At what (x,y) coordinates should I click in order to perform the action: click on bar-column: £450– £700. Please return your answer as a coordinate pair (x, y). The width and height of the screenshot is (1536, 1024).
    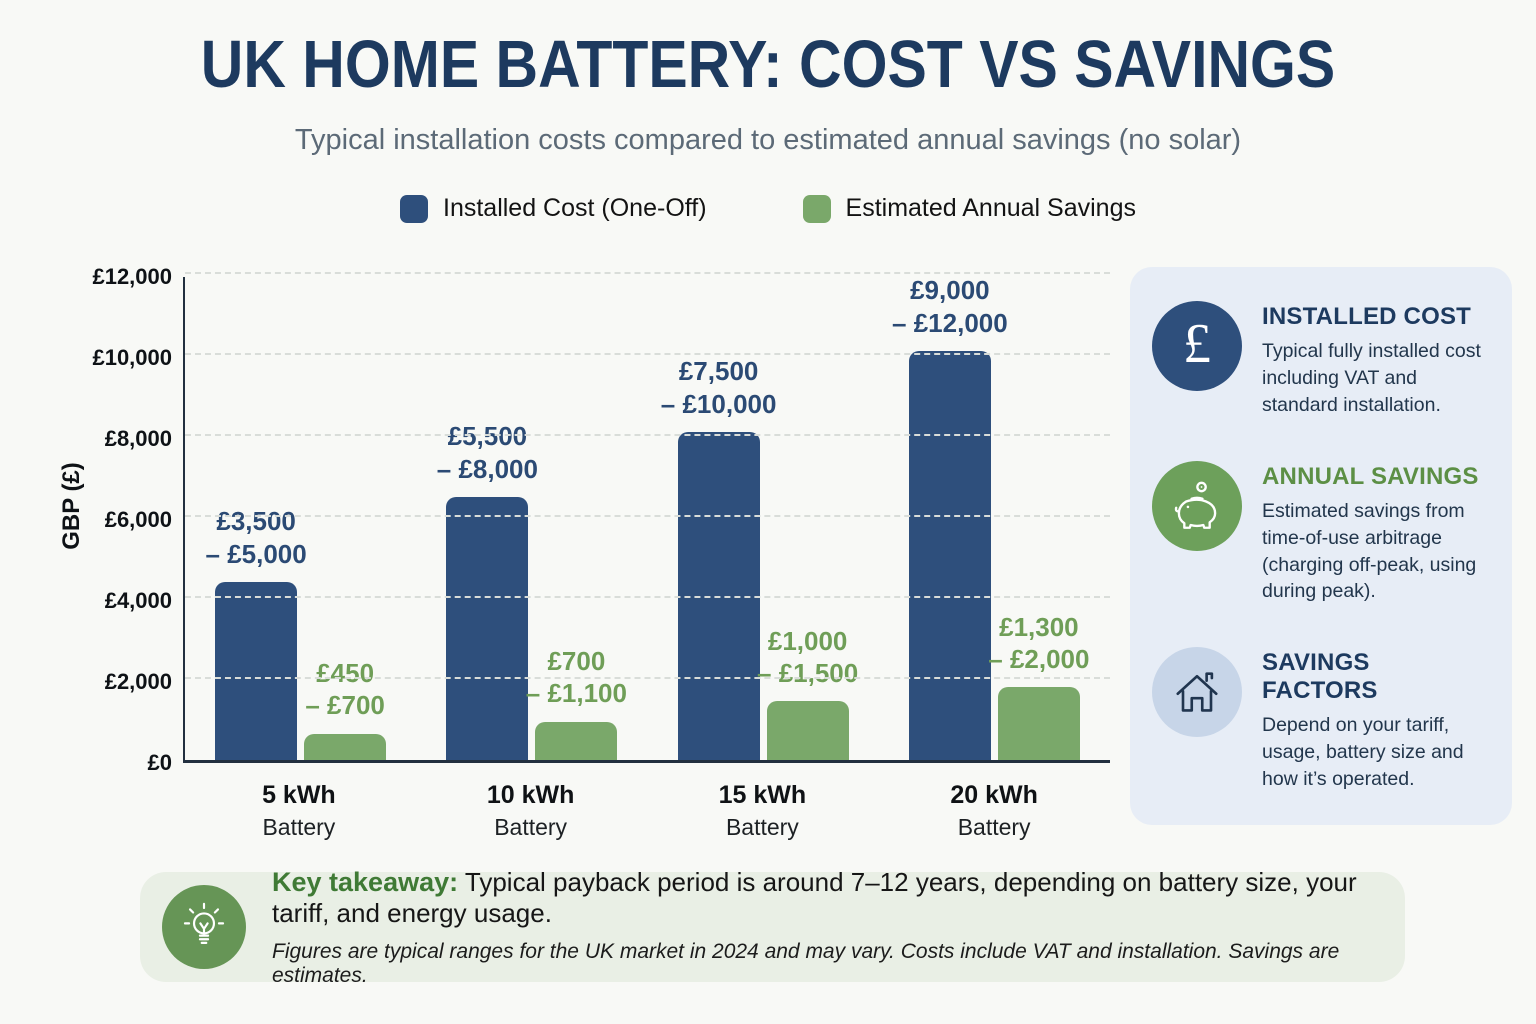
    Looking at the image, I should click on (345, 518).